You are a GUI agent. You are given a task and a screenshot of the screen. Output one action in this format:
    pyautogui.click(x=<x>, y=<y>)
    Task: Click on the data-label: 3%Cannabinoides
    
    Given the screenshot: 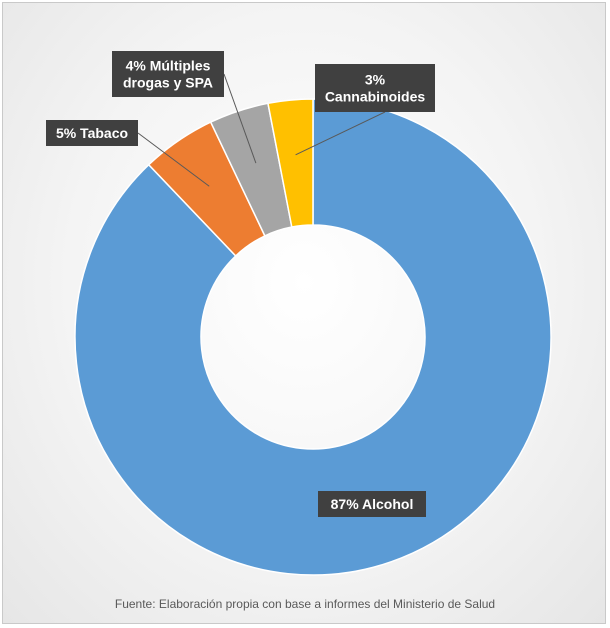 What is the action you would take?
    pyautogui.click(x=375, y=88)
    